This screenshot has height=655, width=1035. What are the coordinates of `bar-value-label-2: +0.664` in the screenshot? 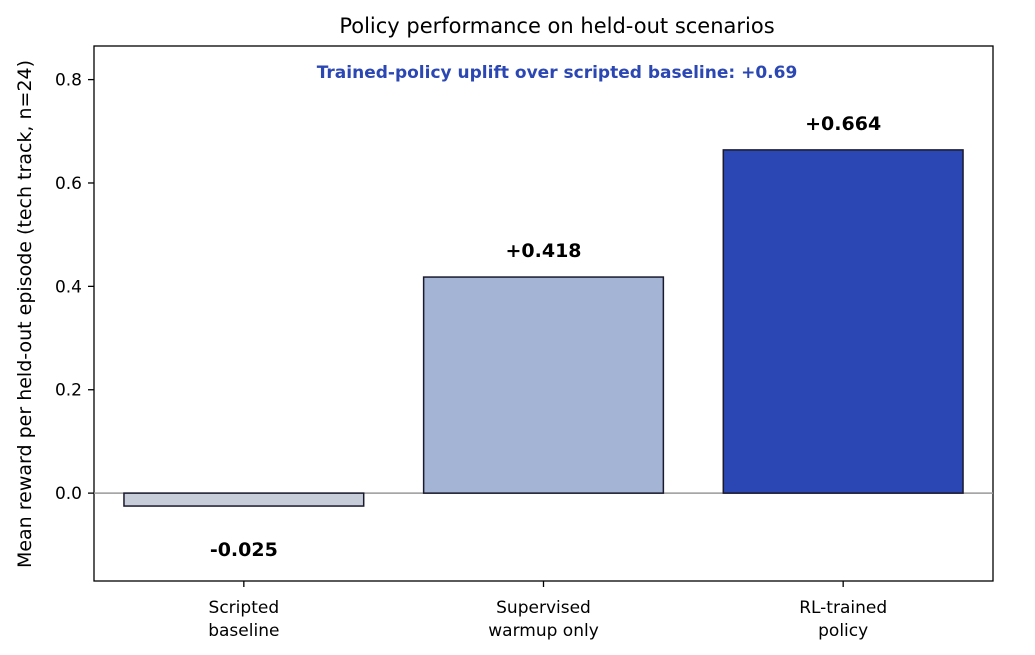 It's located at (843, 124).